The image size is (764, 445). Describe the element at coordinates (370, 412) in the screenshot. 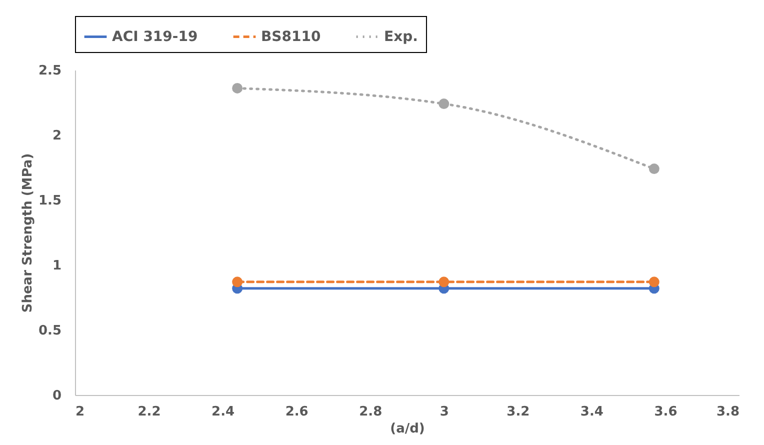

I see `x-tick-label: 2.8` at that location.